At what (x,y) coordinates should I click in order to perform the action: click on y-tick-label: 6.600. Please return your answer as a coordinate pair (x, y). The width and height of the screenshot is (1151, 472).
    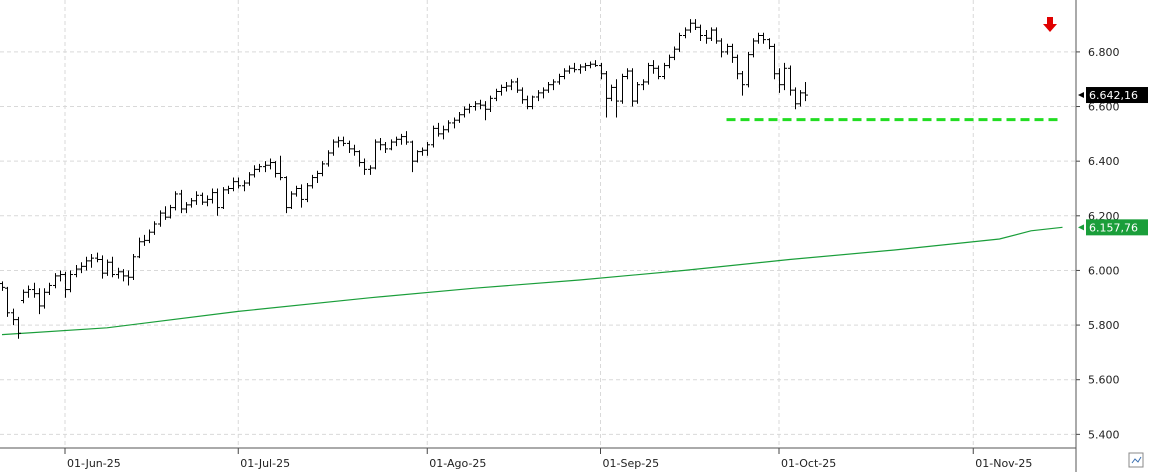
    Looking at the image, I should click on (1104, 107).